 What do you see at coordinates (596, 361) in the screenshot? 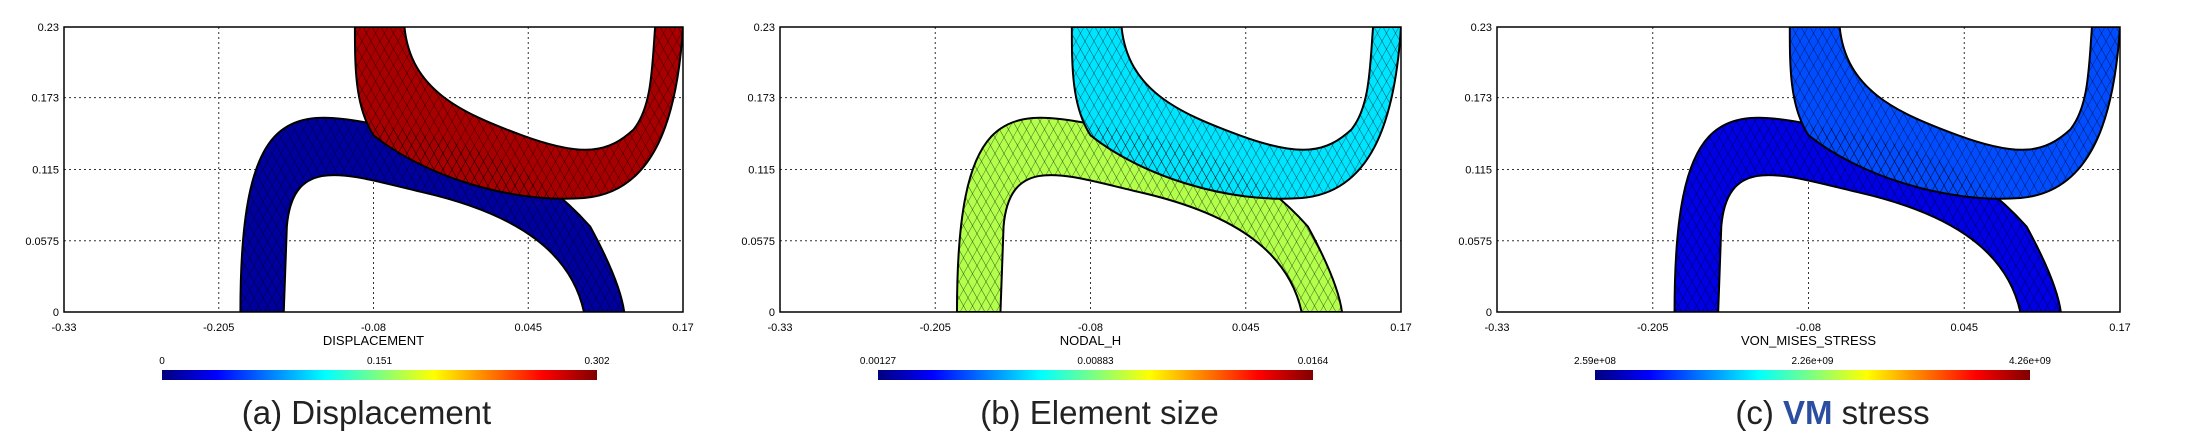
I see `colorbar-tick-label: 0.302` at bounding box center [596, 361].